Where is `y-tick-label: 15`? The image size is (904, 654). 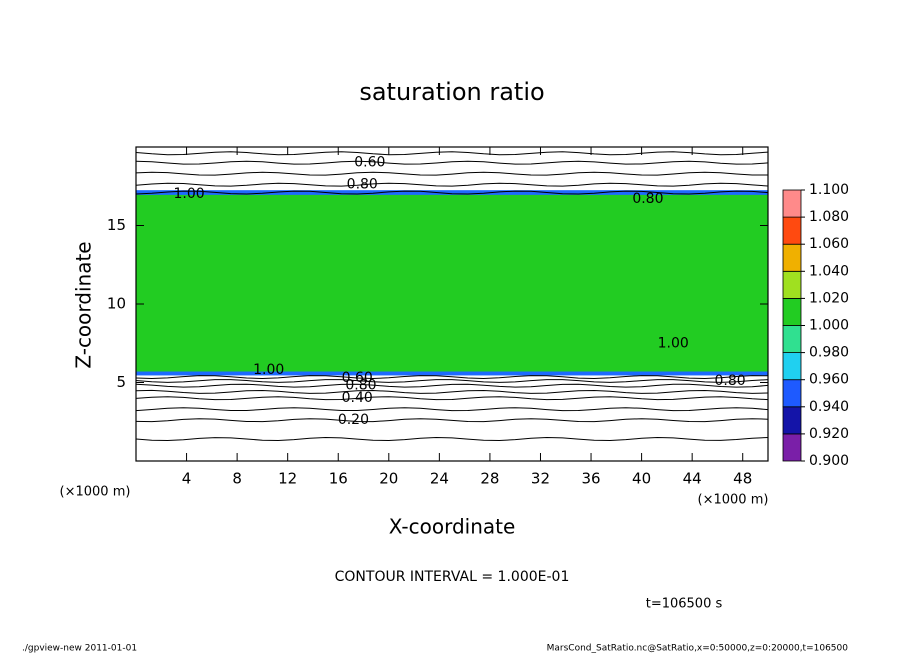 y-tick-label: 15 is located at coordinates (116, 225).